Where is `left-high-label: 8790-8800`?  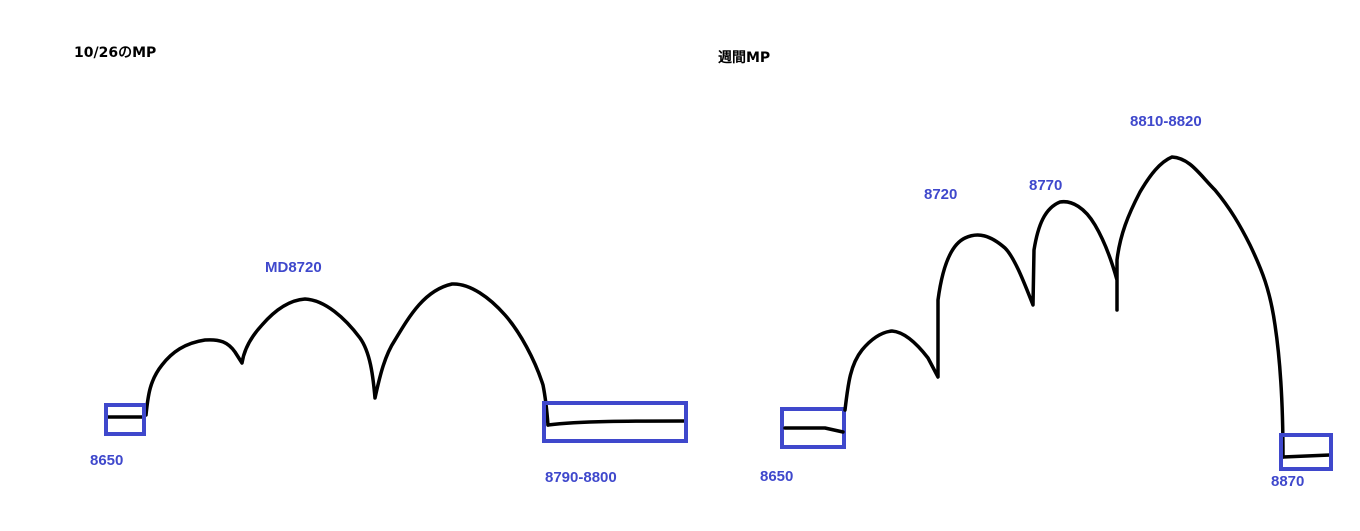 left-high-label: 8790-8800 is located at coordinates (581, 477).